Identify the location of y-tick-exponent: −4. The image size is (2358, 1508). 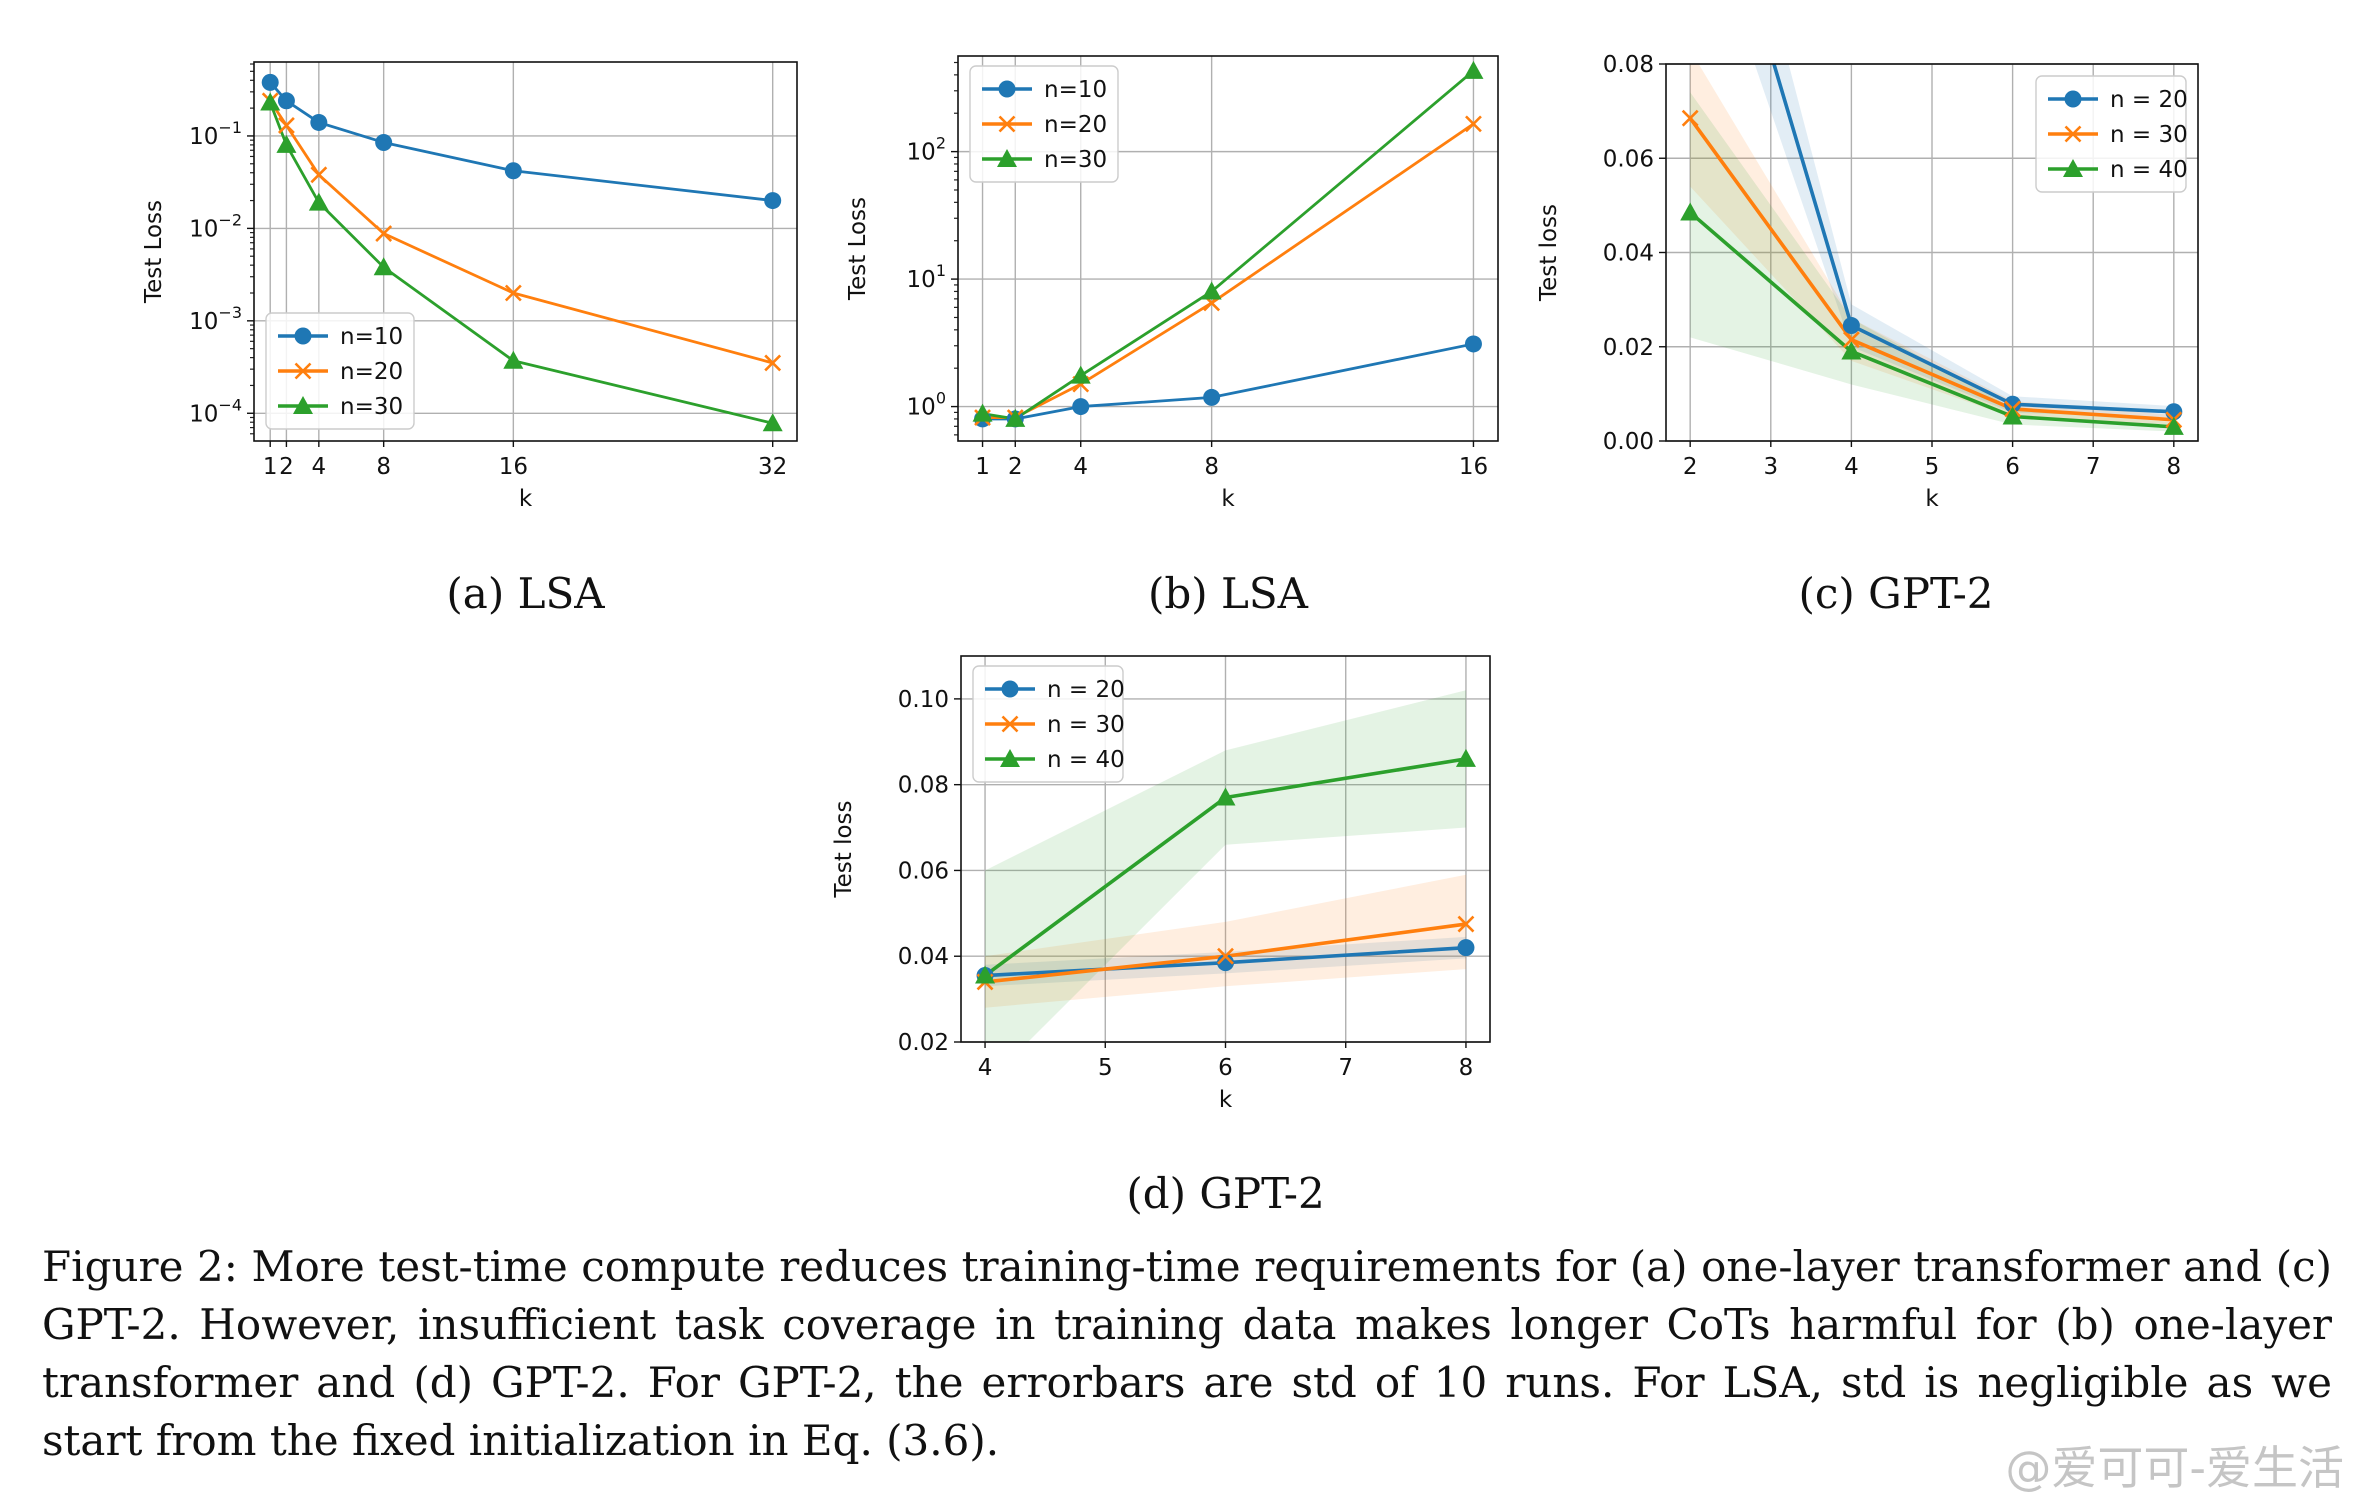
(230, 404).